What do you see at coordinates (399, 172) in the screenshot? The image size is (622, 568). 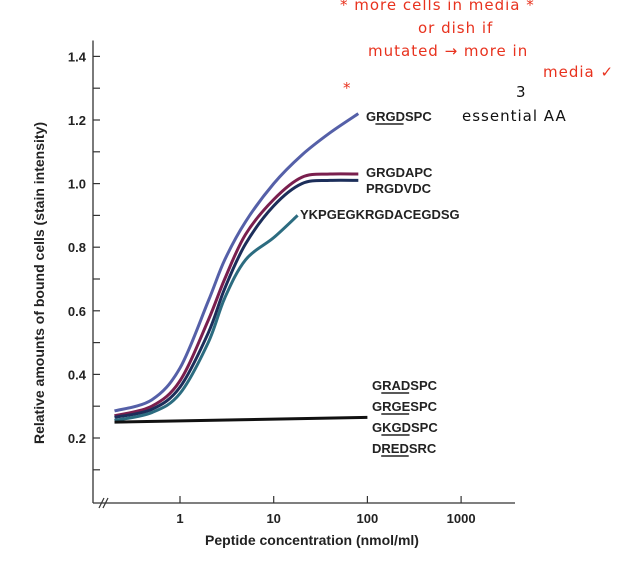 I see `series-label: GRGDAPC` at bounding box center [399, 172].